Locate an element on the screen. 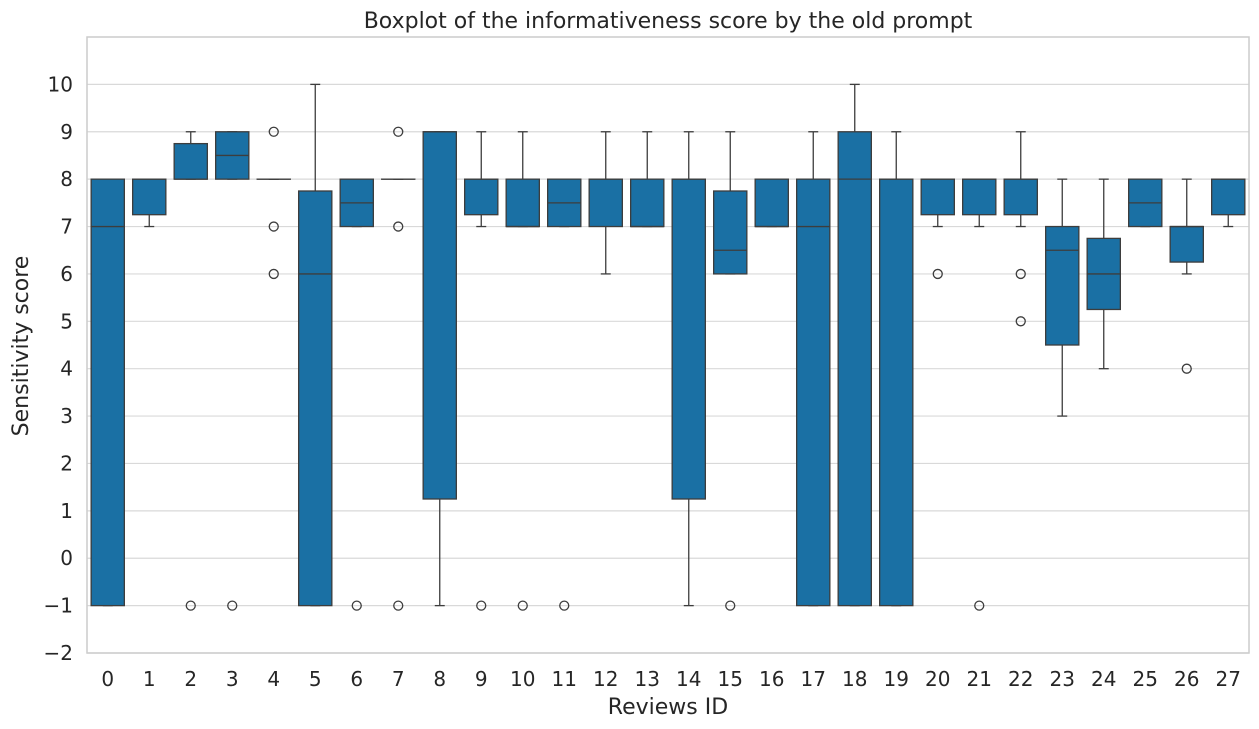 The width and height of the screenshot is (1259, 729). y-tick-label: 5 is located at coordinates (66, 321).